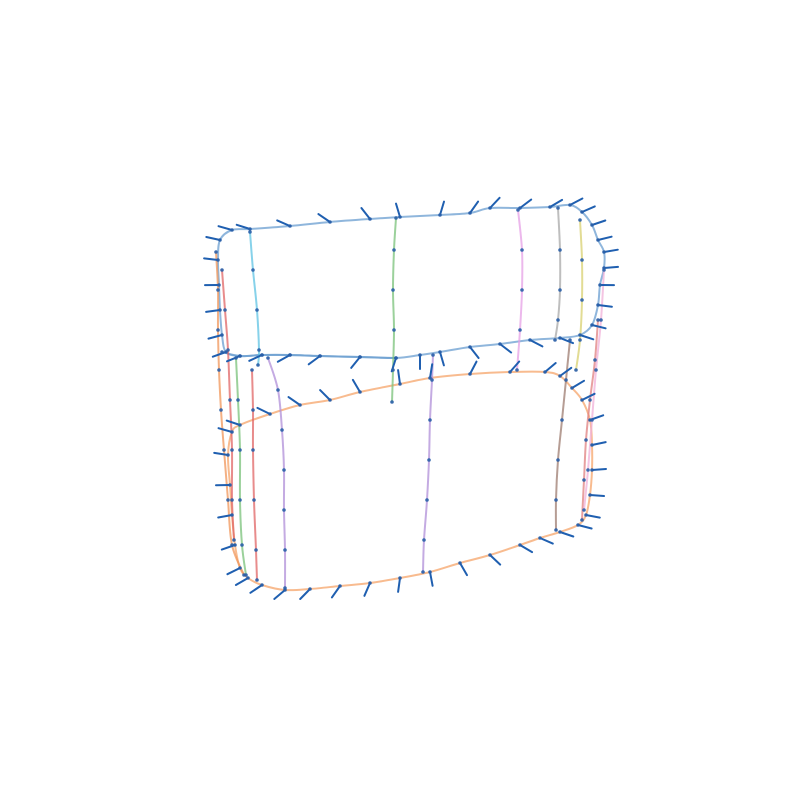 The image size is (800, 800). What do you see at coordinates (276, 473) in the screenshot?
I see `left-purple-rail-curve` at bounding box center [276, 473].